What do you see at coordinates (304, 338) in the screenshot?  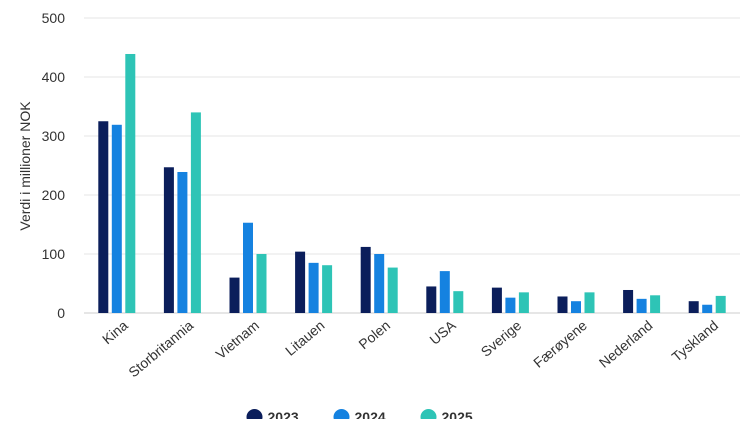 I see `x-tick-label: Litauen` at bounding box center [304, 338].